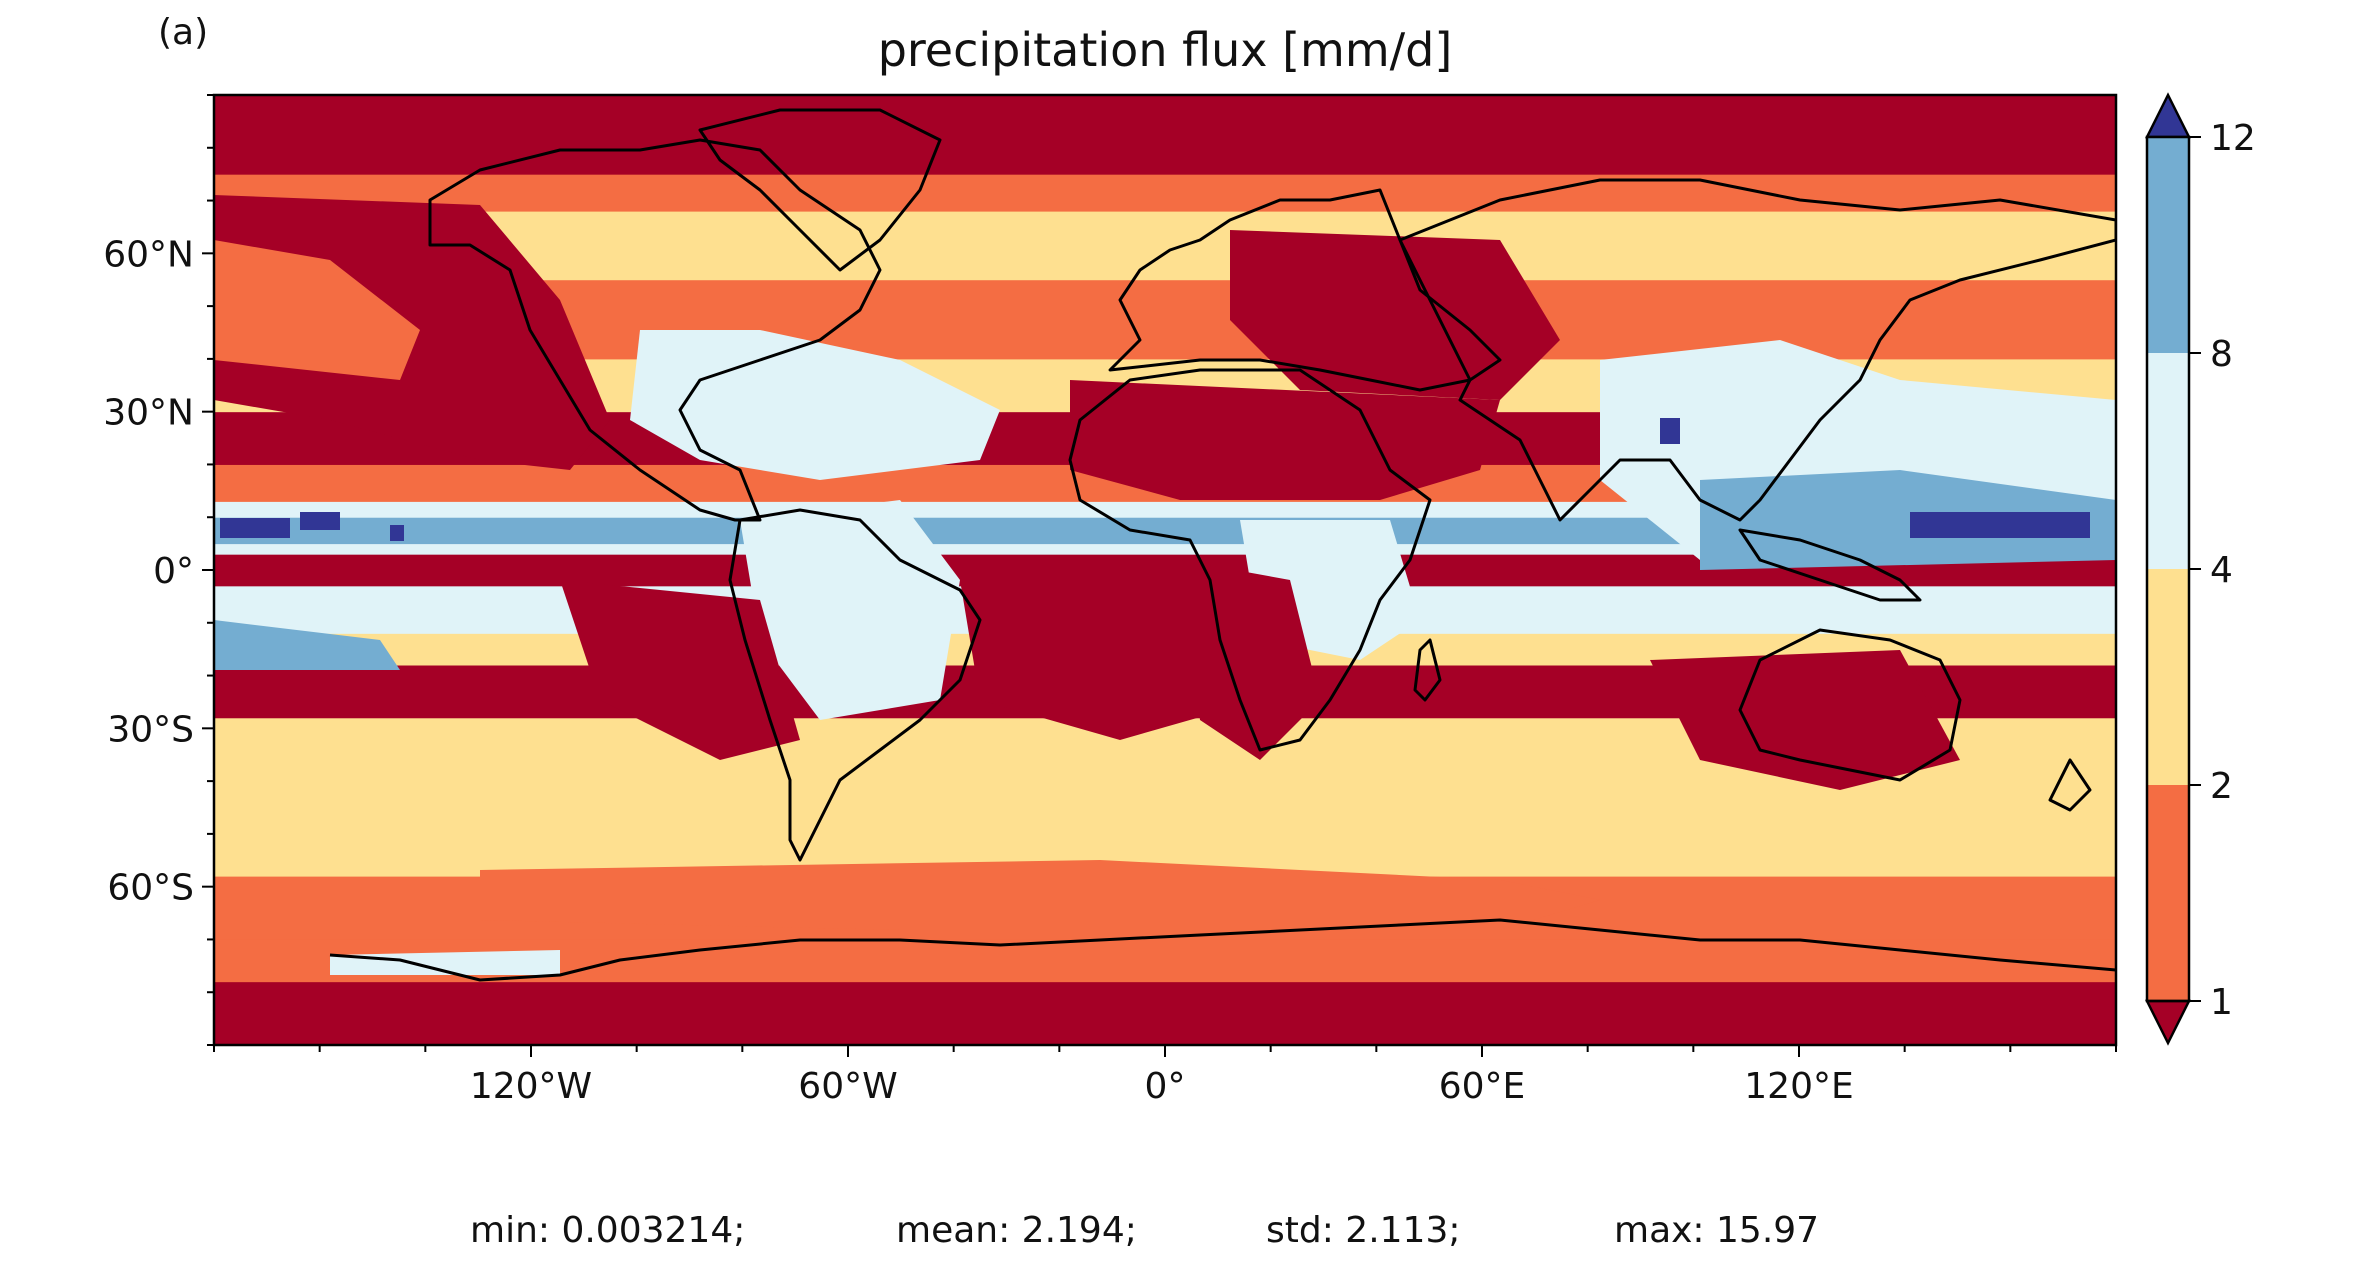  Describe the element at coordinates (1395, 315) in the screenshot. I see `region-central-asia-dry` at that location.